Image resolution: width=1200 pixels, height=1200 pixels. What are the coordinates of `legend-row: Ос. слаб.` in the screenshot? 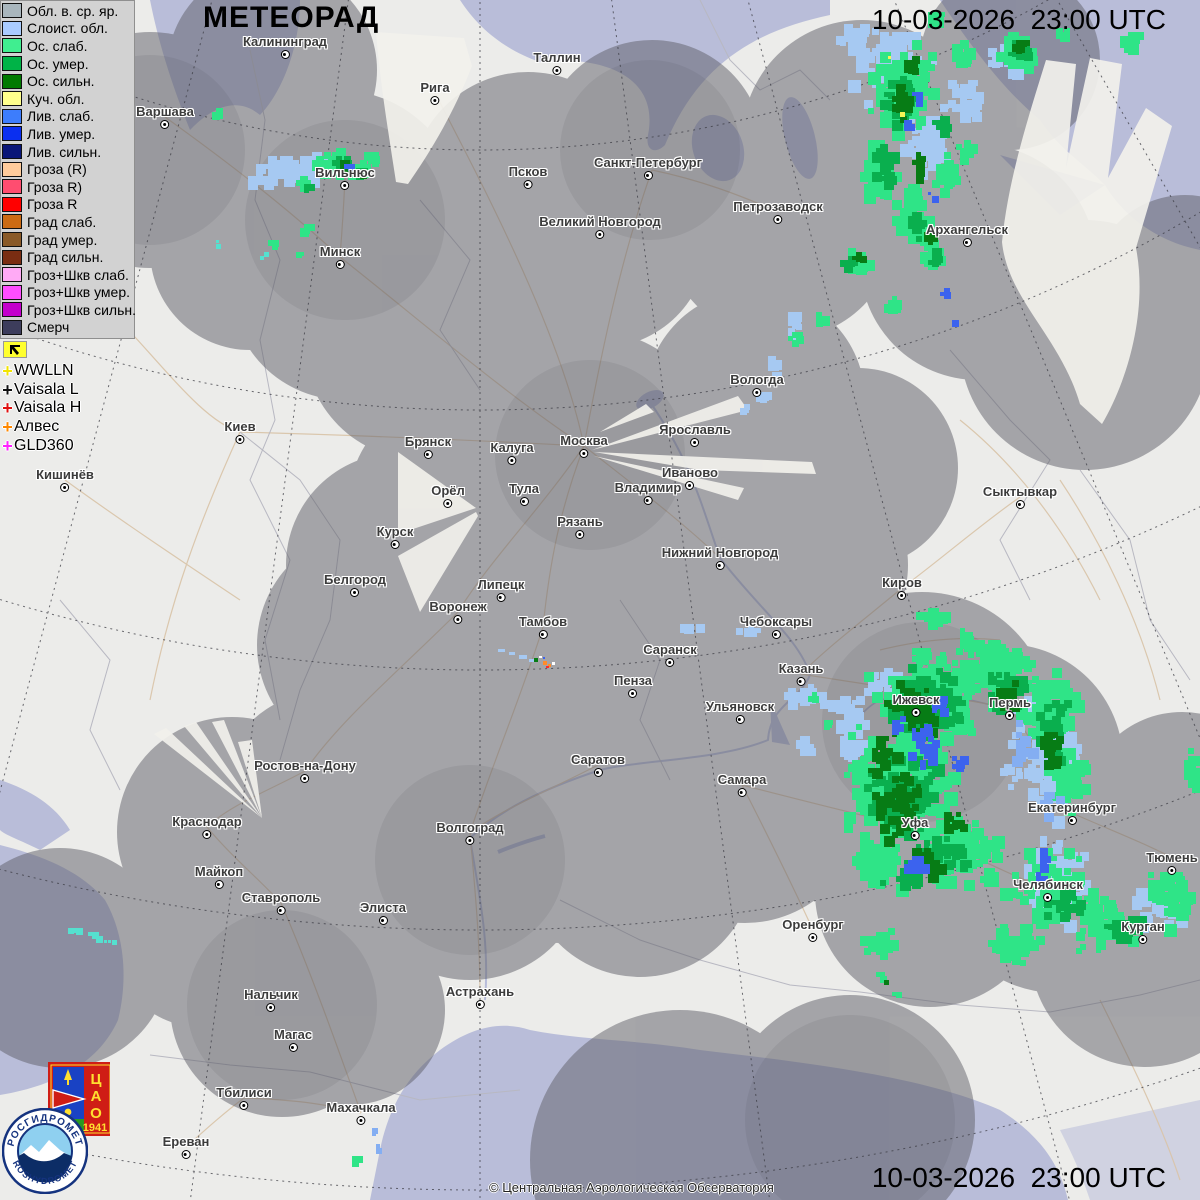 It's located at (68, 46).